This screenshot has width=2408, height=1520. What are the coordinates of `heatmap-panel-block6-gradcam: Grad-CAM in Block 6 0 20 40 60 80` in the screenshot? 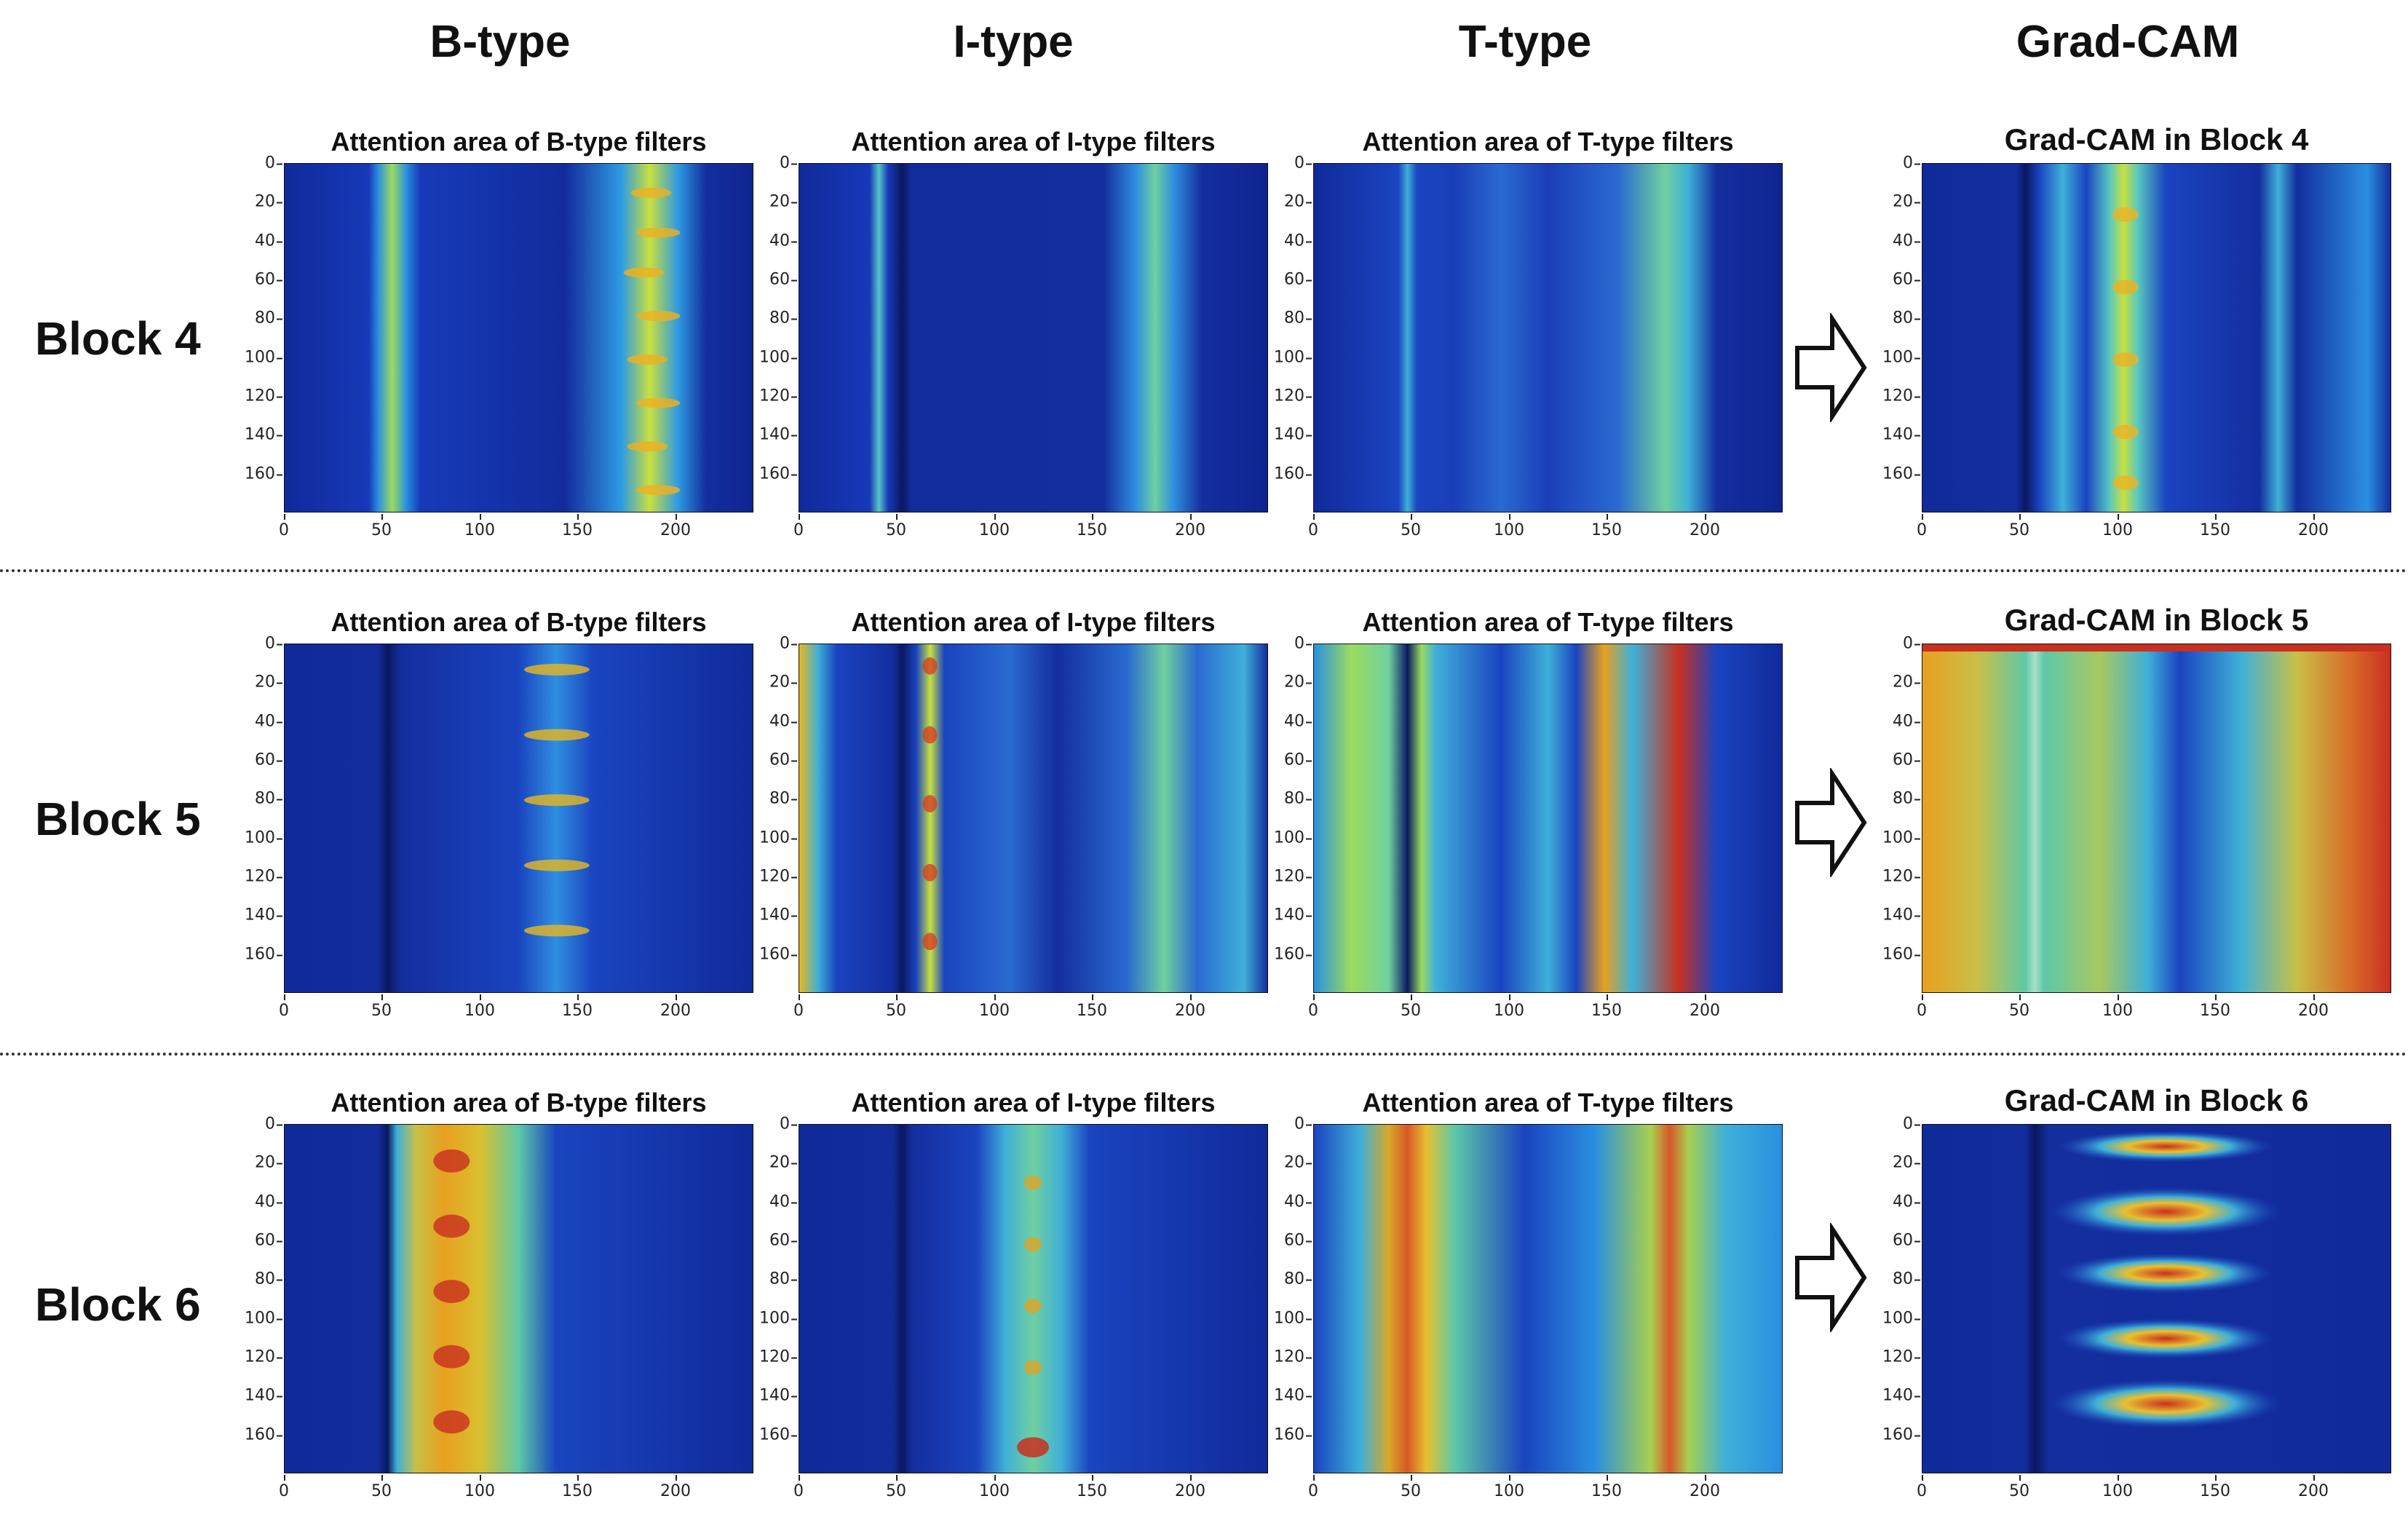 It's located at (2137, 1292).